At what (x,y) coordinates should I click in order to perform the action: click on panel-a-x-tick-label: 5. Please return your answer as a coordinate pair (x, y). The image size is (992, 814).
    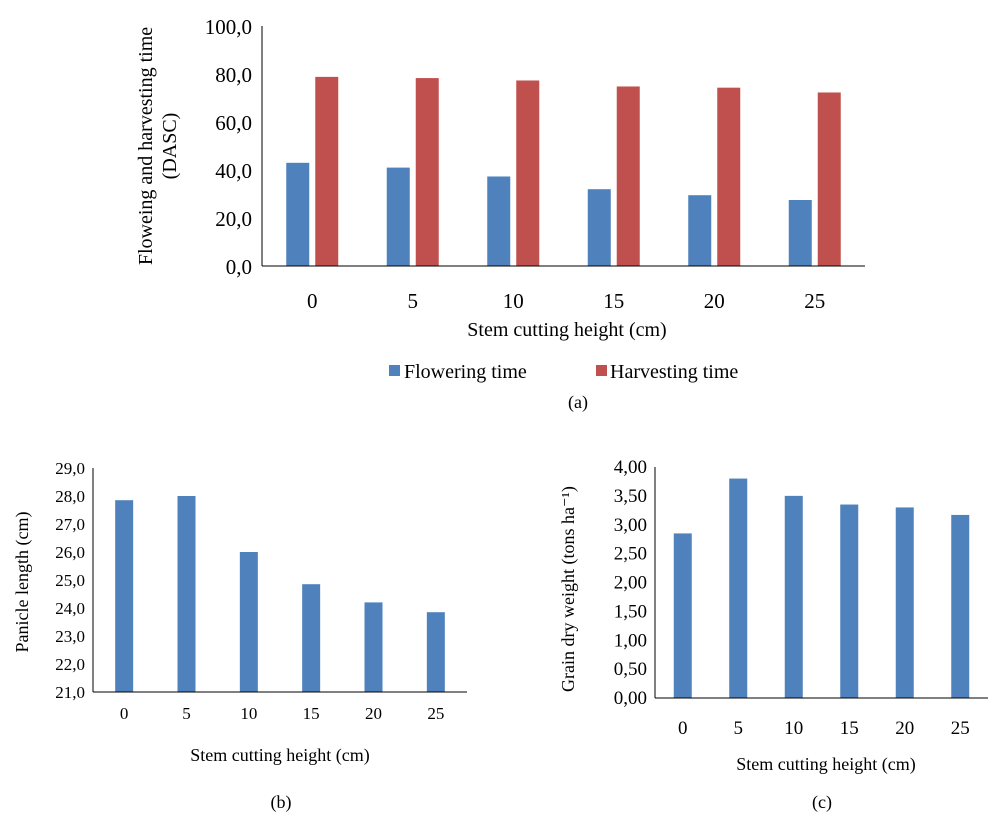
    Looking at the image, I should click on (413, 301).